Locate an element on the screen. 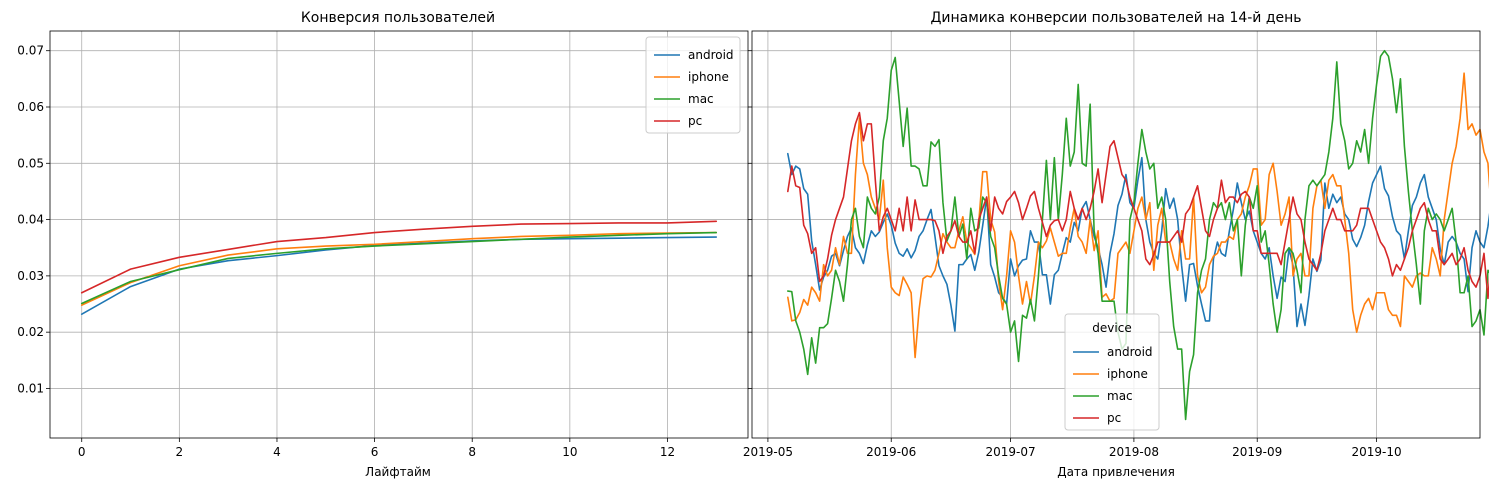  chart-lifetime-conversion-title: Конверсия пользователей is located at coordinates (398, 18).